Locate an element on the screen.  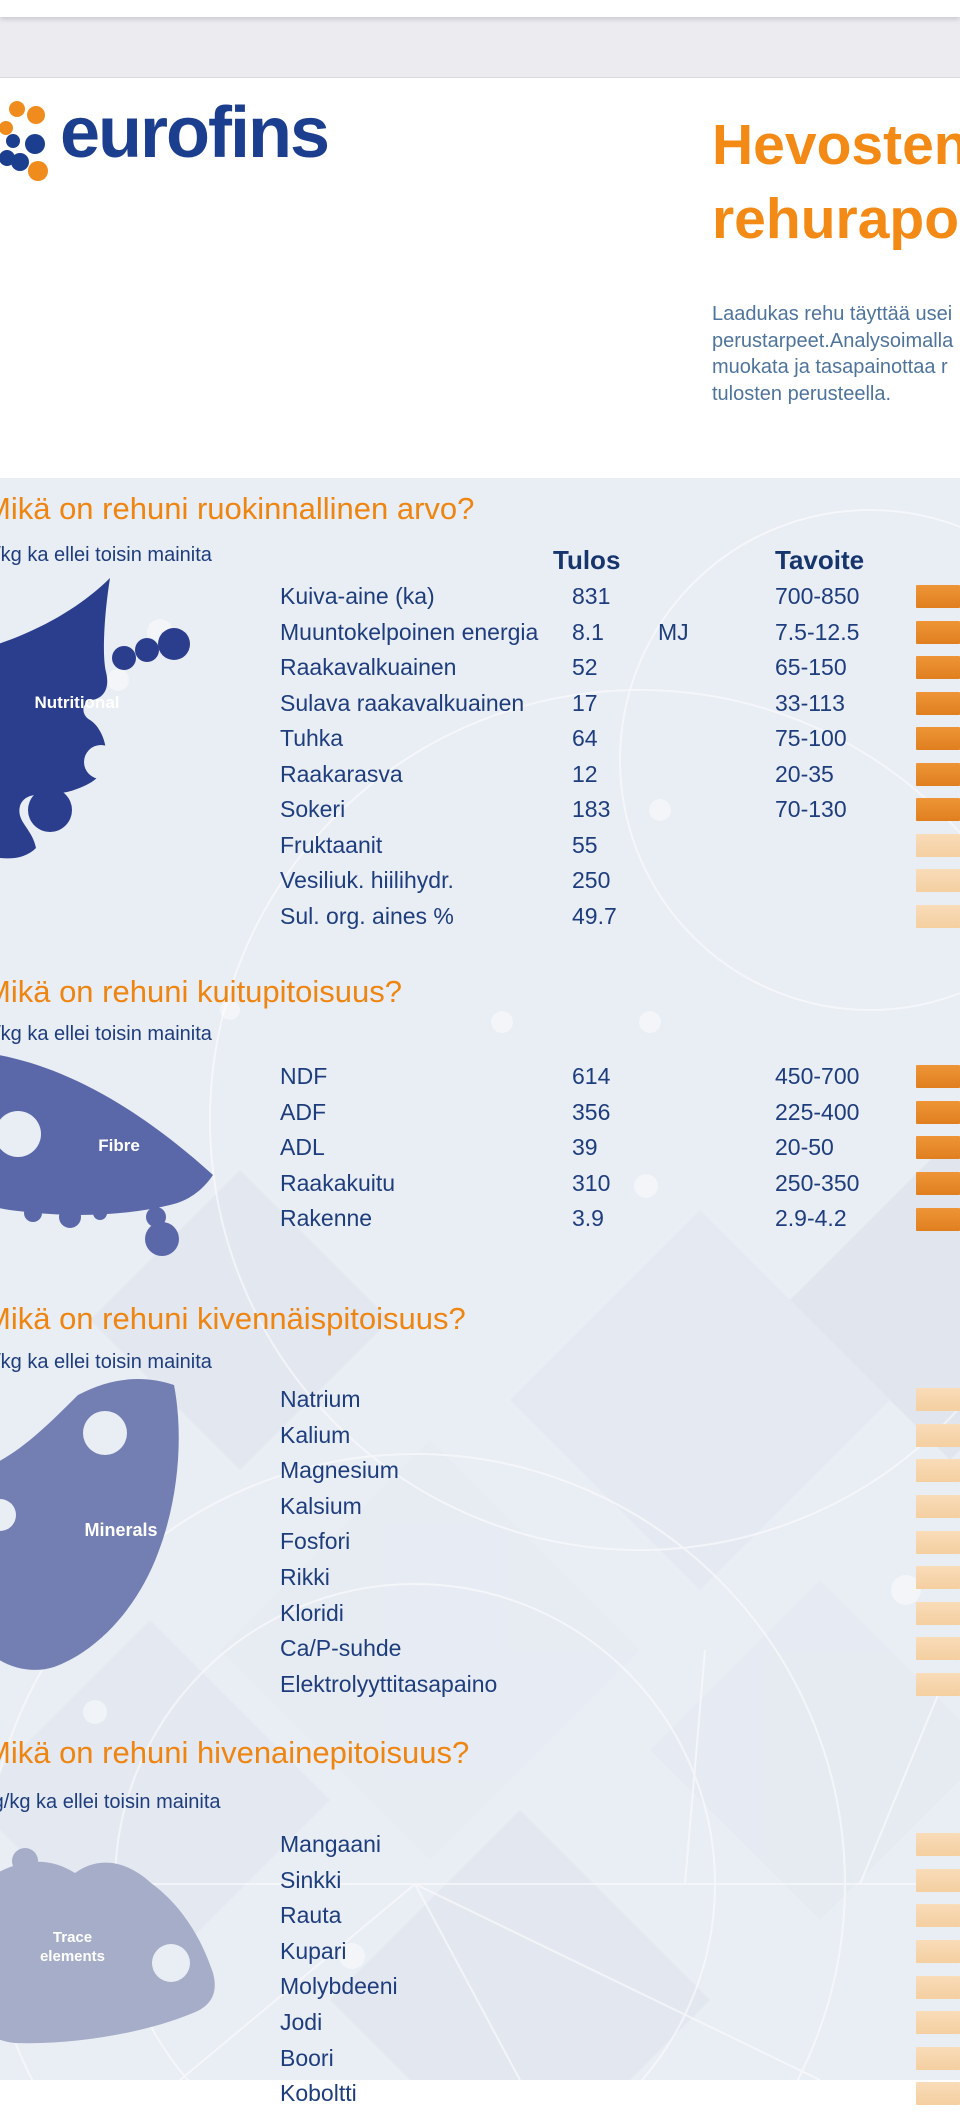
row-label: Raakarasva is located at coordinates (341, 773).